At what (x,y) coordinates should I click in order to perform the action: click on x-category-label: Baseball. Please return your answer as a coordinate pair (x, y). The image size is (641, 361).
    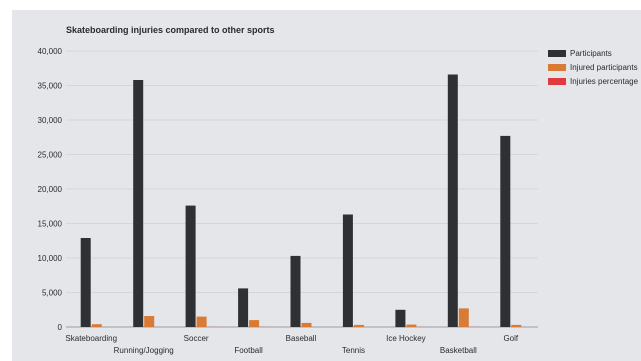
    Looking at the image, I should click on (301, 338).